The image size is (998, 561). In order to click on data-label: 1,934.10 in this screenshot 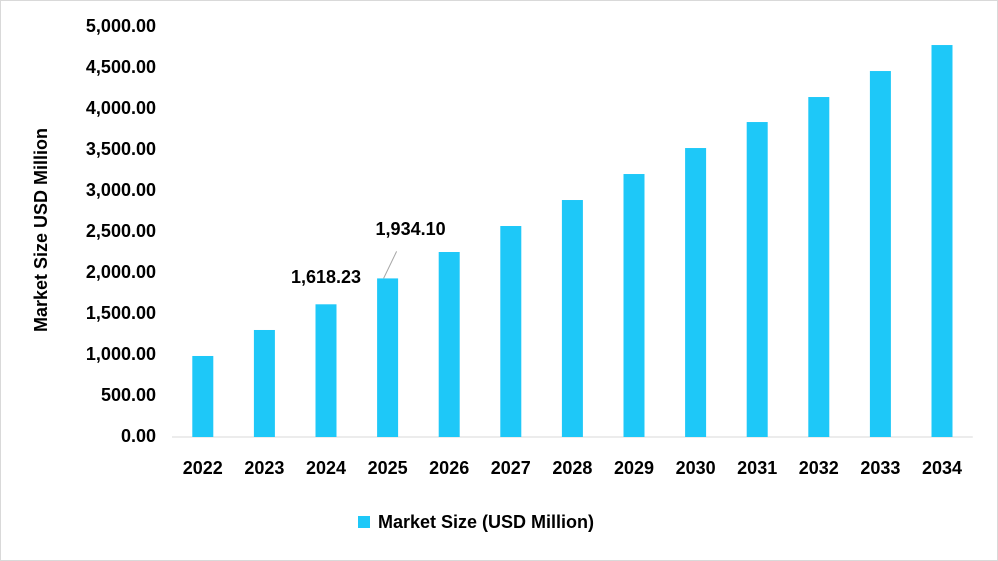, I will do `click(411, 229)`.